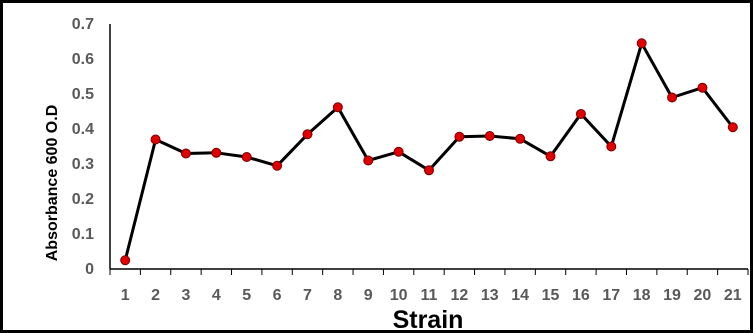 This screenshot has height=333, width=753. I want to click on y-axis-title: Absorbance 600 O.D, so click(52, 183).